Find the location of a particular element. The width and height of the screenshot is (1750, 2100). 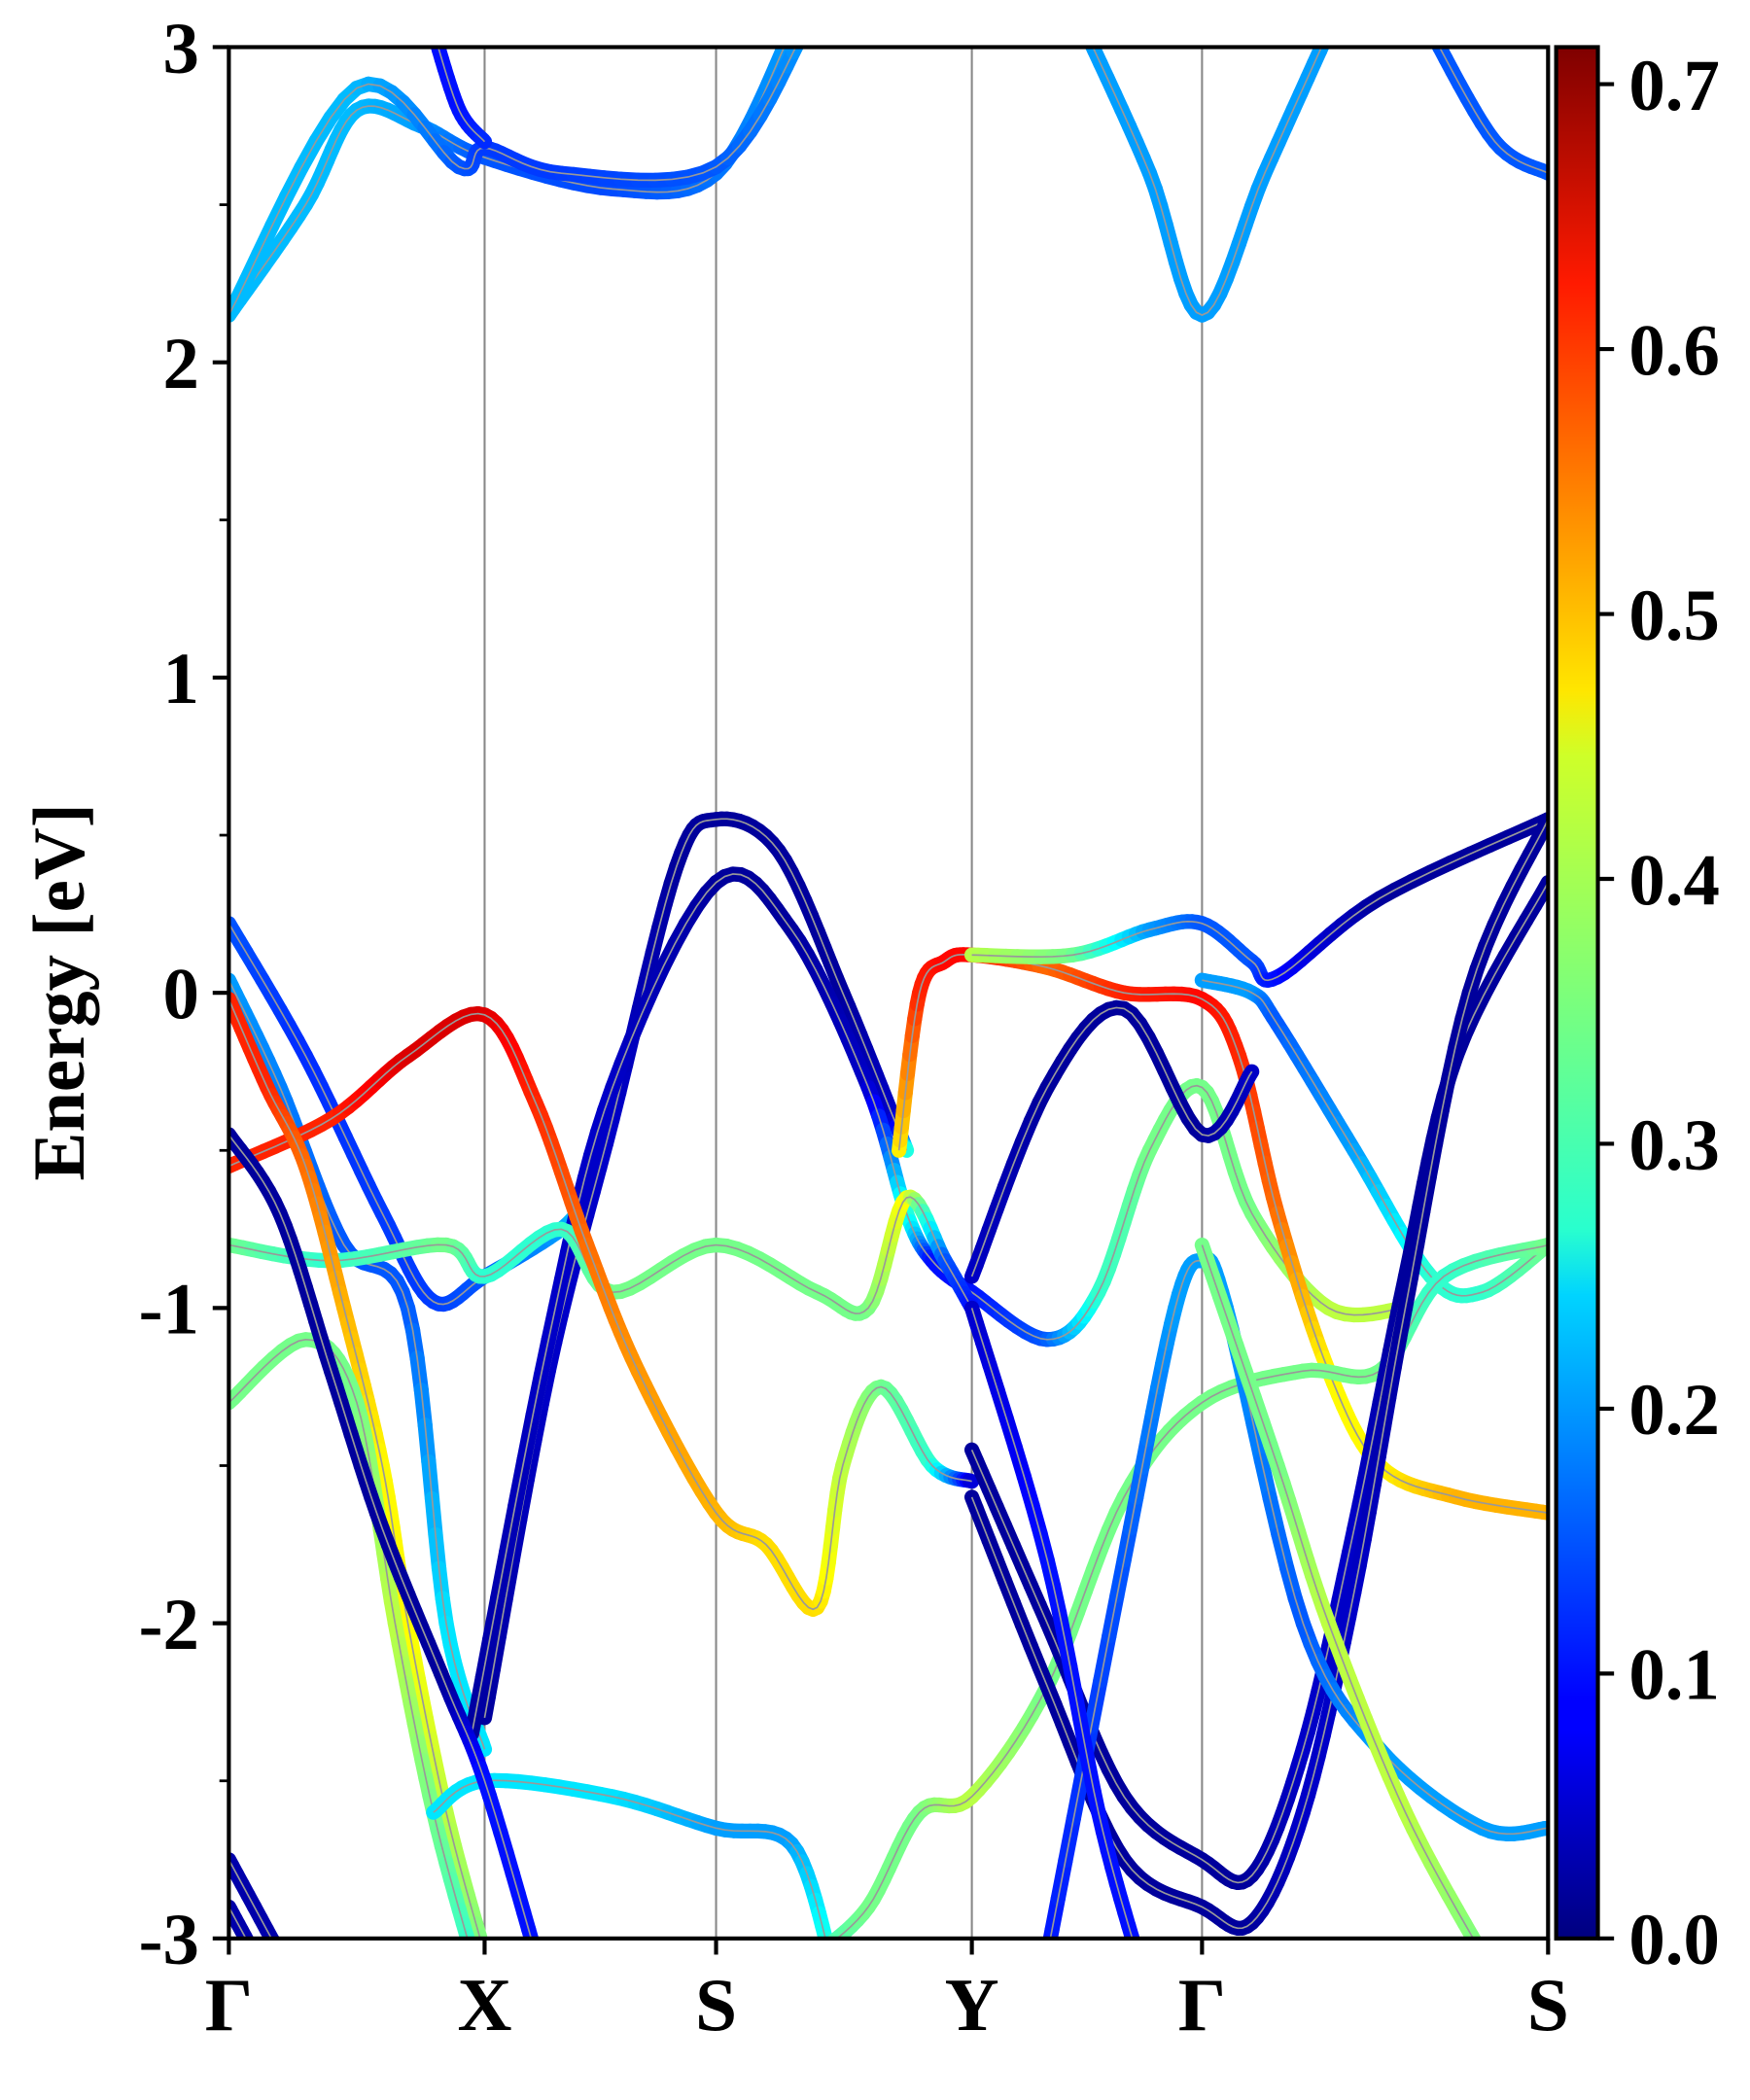

y-tick-label: 3 is located at coordinates (181, 49).